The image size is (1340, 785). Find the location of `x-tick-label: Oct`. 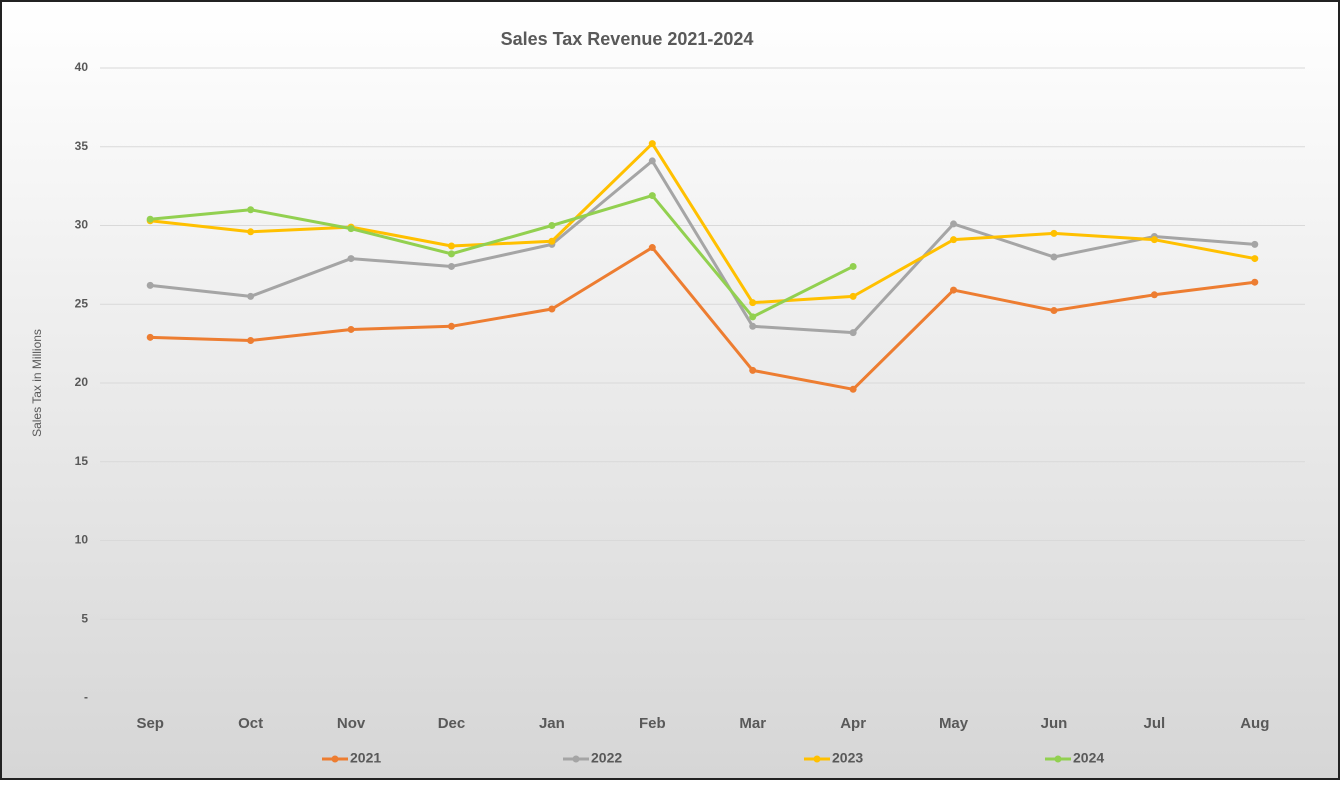

x-tick-label: Oct is located at coordinates (250, 723).